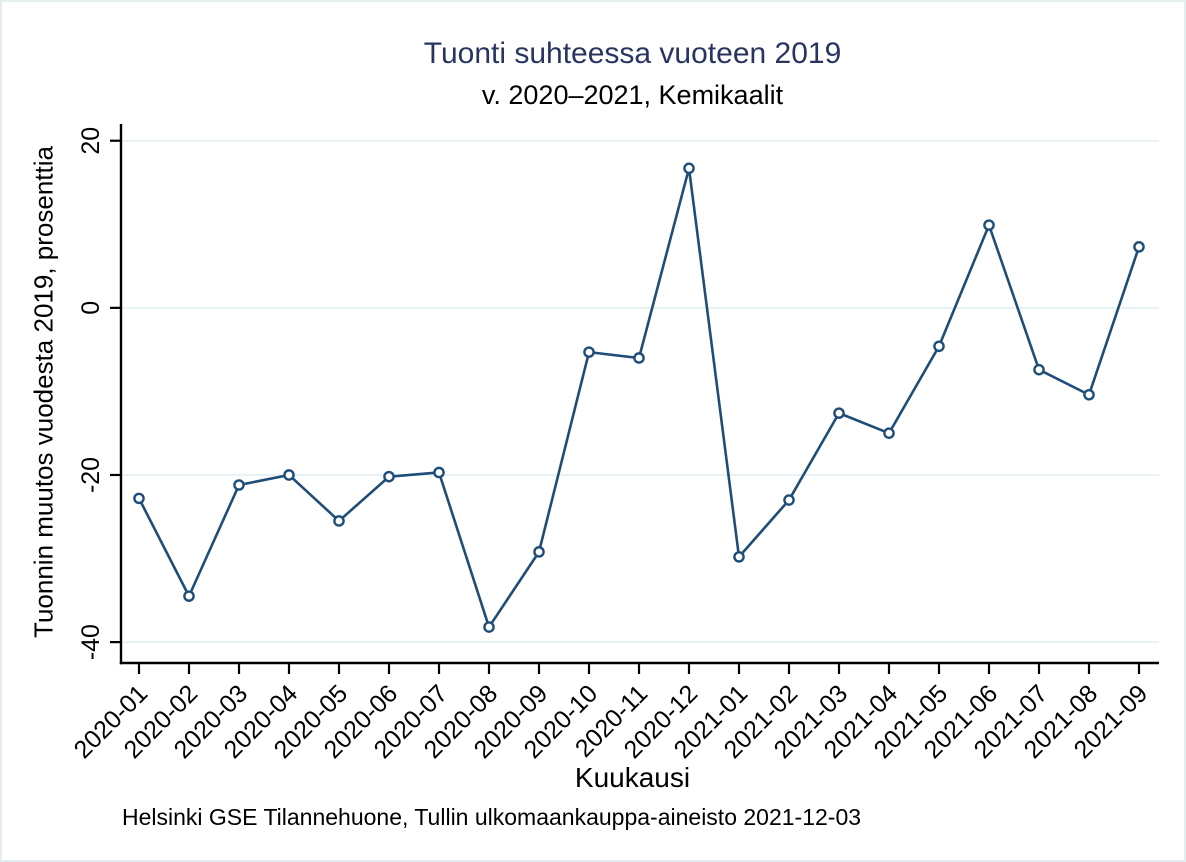 The image size is (1186, 862). What do you see at coordinates (632, 95) in the screenshot?
I see `chart-subtitle: v. 2020–2021, Kemikaalit` at bounding box center [632, 95].